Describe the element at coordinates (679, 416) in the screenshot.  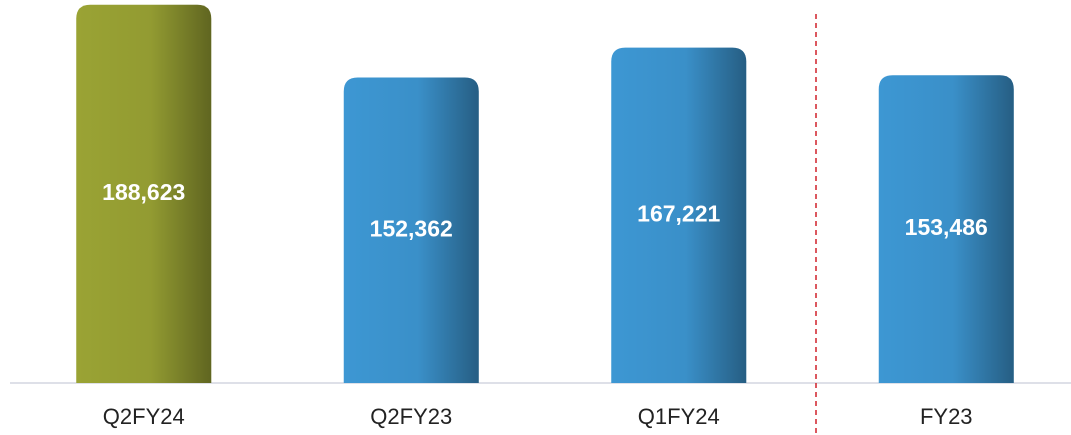
I see `x-tick-label: Q1FY24` at that location.